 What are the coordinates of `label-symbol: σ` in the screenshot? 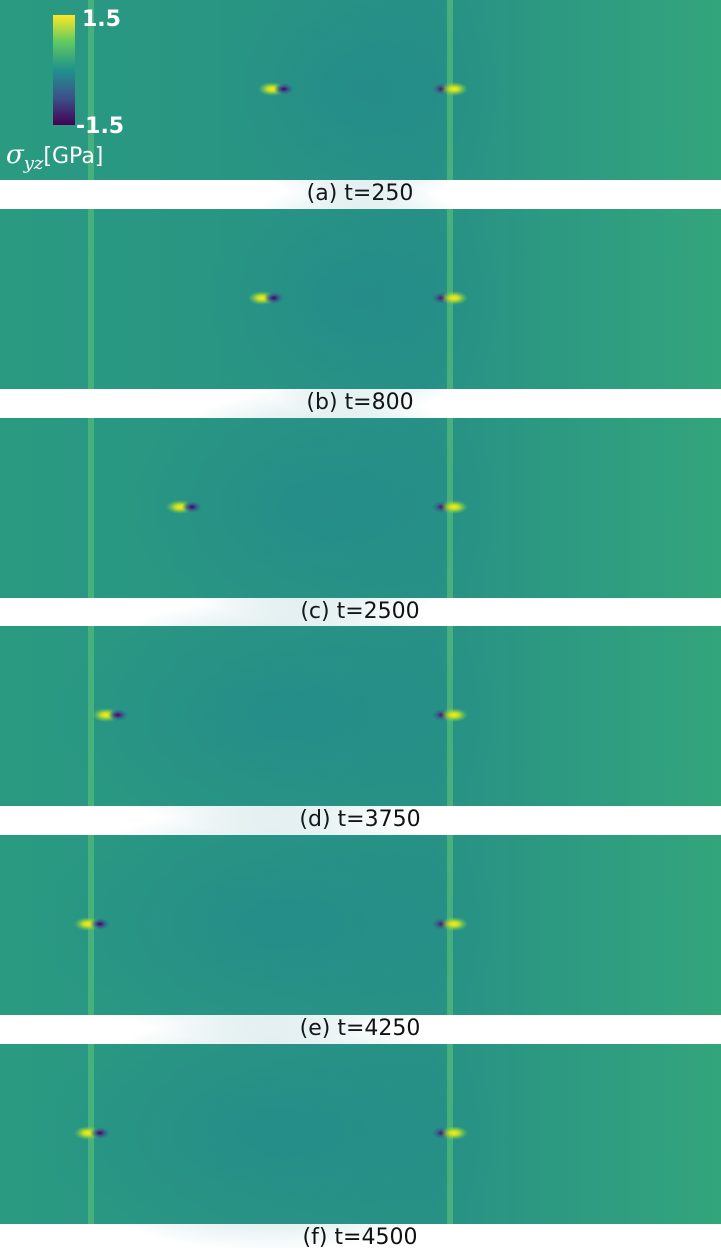 It's located at (15, 155).